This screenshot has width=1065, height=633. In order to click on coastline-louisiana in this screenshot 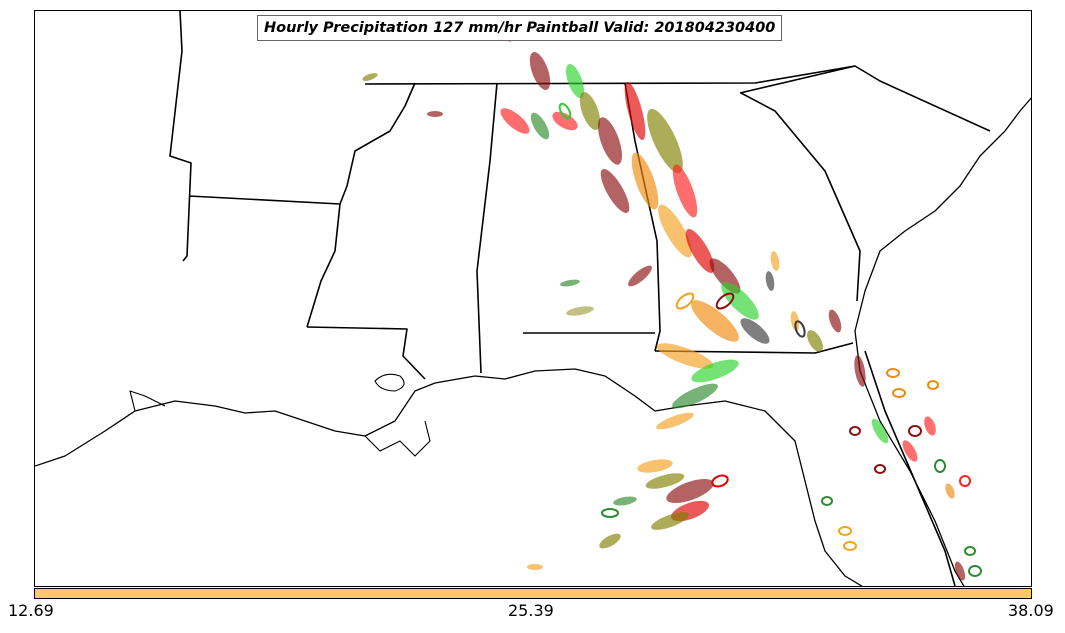, I will do `click(280, 423)`.